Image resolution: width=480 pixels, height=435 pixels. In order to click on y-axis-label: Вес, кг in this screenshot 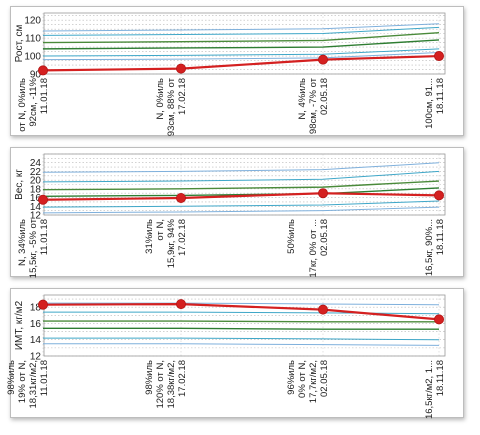, I will do `click(19, 184)`.